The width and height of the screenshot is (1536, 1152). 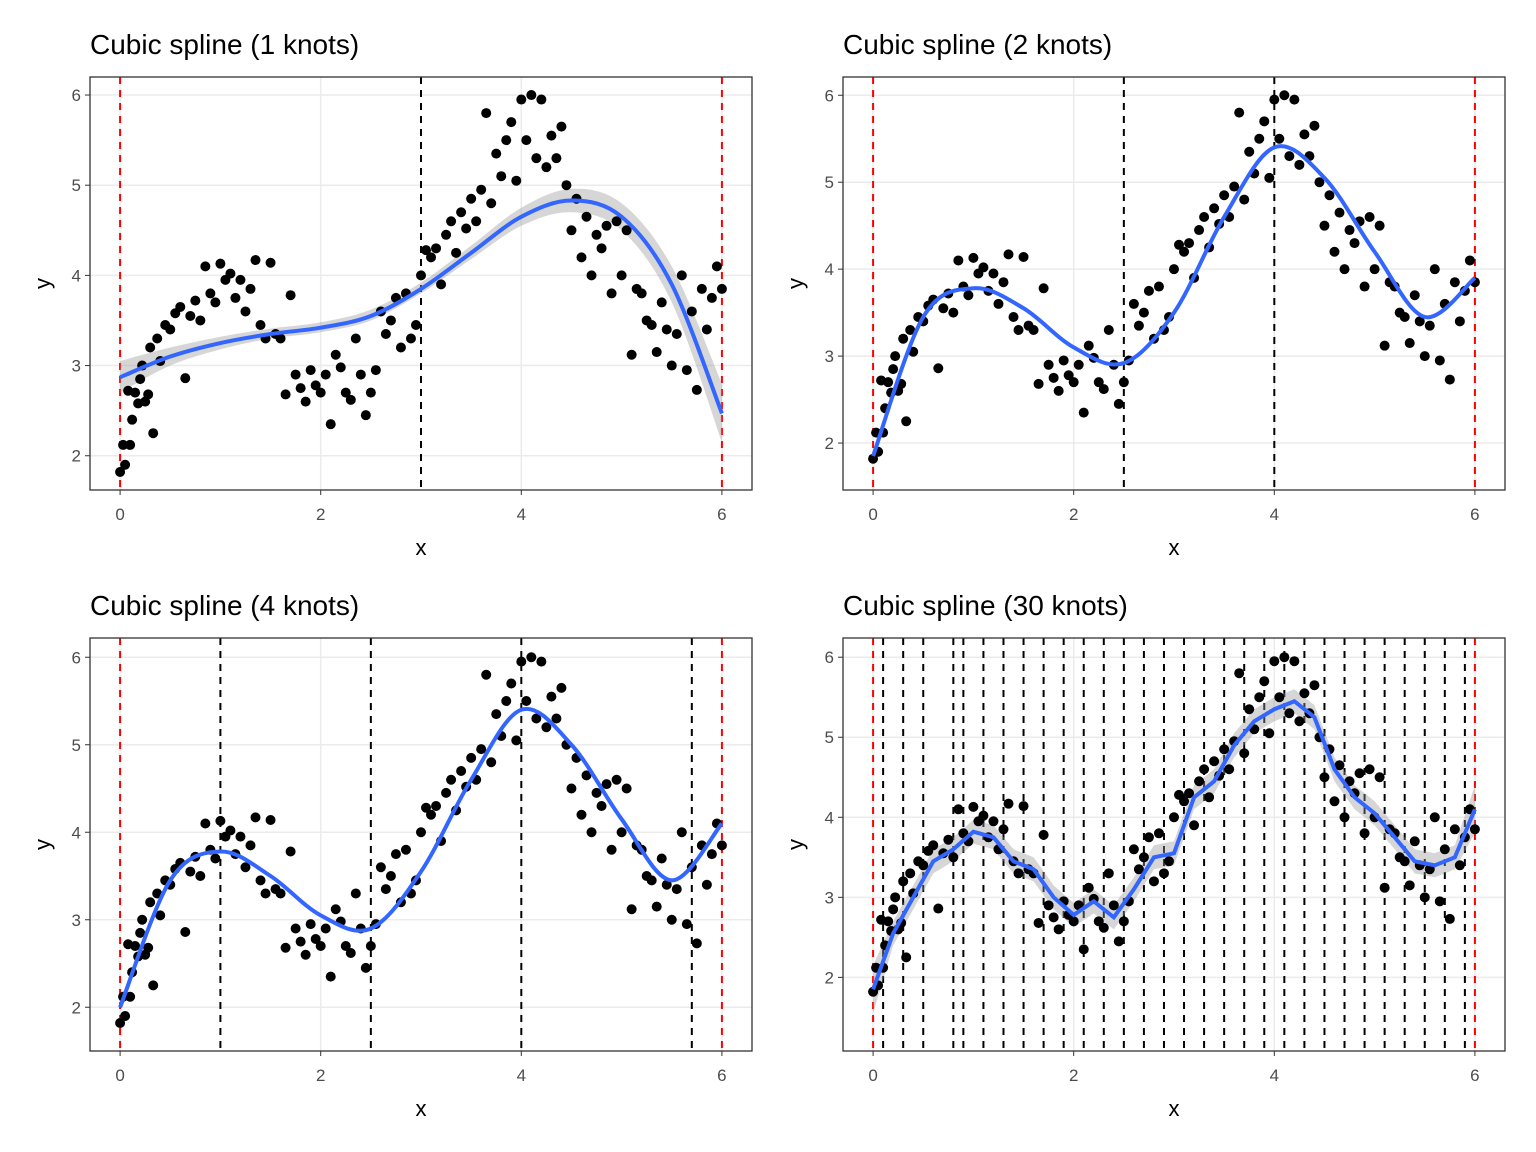 What do you see at coordinates (829, 182) in the screenshot?
I see `y-tick-label: 5` at bounding box center [829, 182].